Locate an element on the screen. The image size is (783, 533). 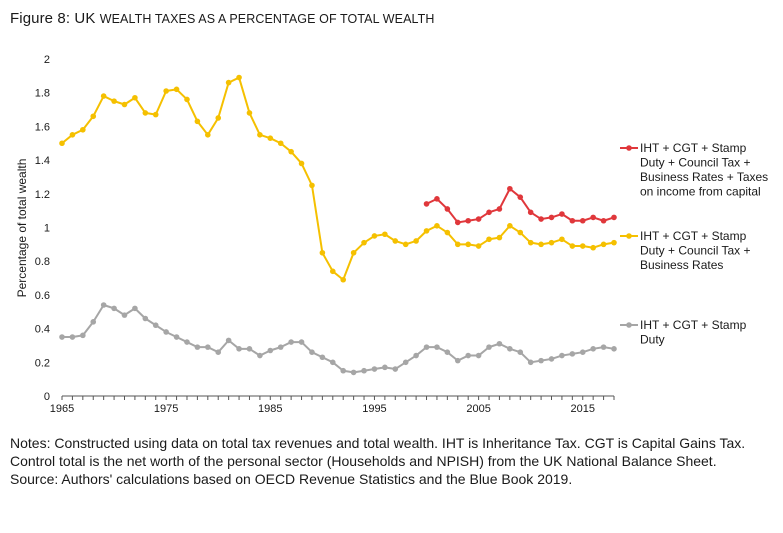
y-tick-label: 0.8 is located at coordinates (42, 262).